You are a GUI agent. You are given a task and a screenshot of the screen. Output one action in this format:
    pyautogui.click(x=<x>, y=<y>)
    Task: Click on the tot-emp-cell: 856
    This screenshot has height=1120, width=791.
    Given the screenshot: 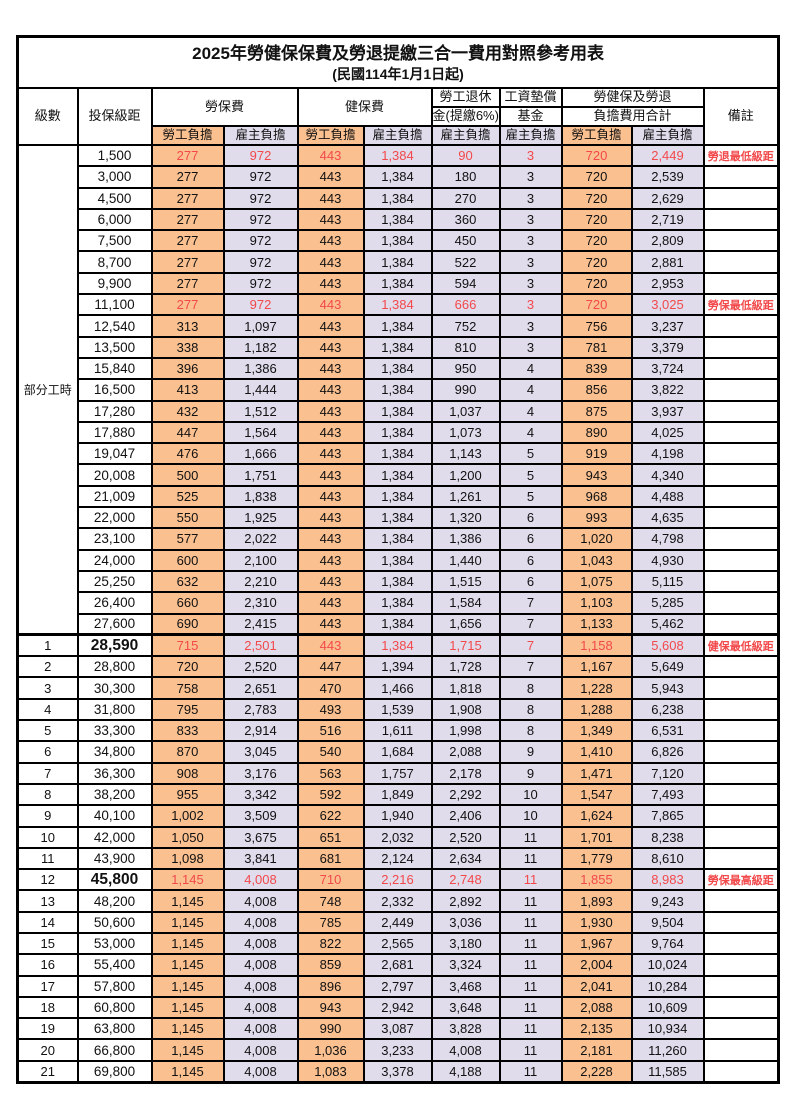 What is the action you would take?
    pyautogui.click(x=596, y=390)
    